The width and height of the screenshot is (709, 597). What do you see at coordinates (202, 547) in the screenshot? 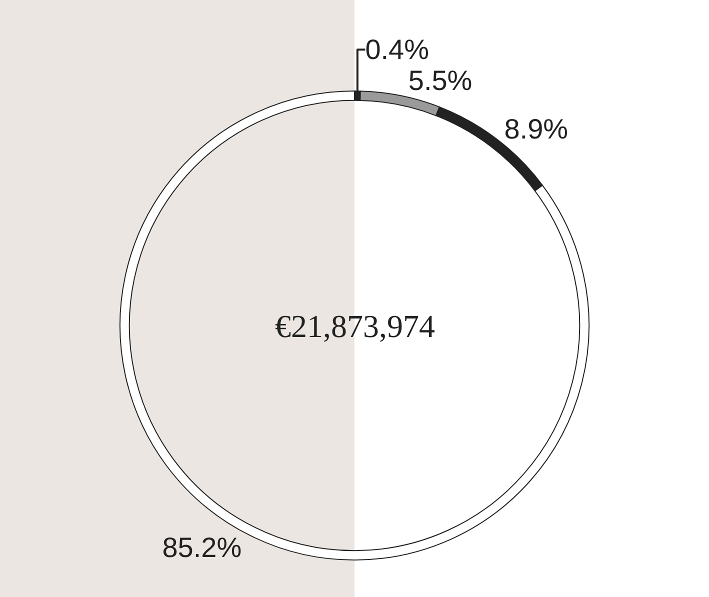
I see `data-label: 85.2%` at bounding box center [202, 547].